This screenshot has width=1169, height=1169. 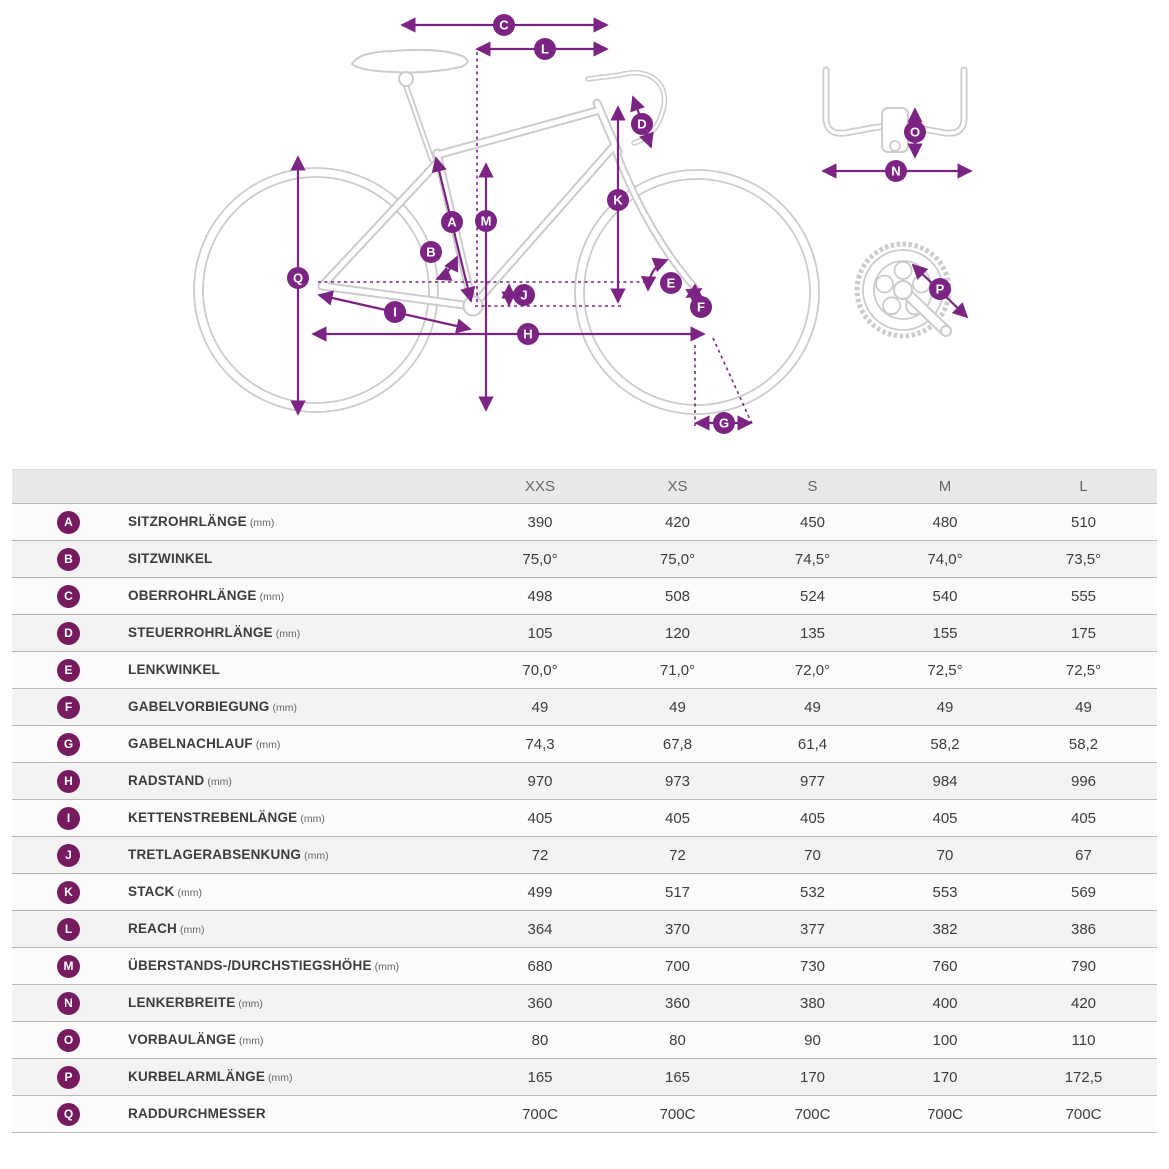 I want to click on diagram-marker-g: G, so click(x=724, y=423).